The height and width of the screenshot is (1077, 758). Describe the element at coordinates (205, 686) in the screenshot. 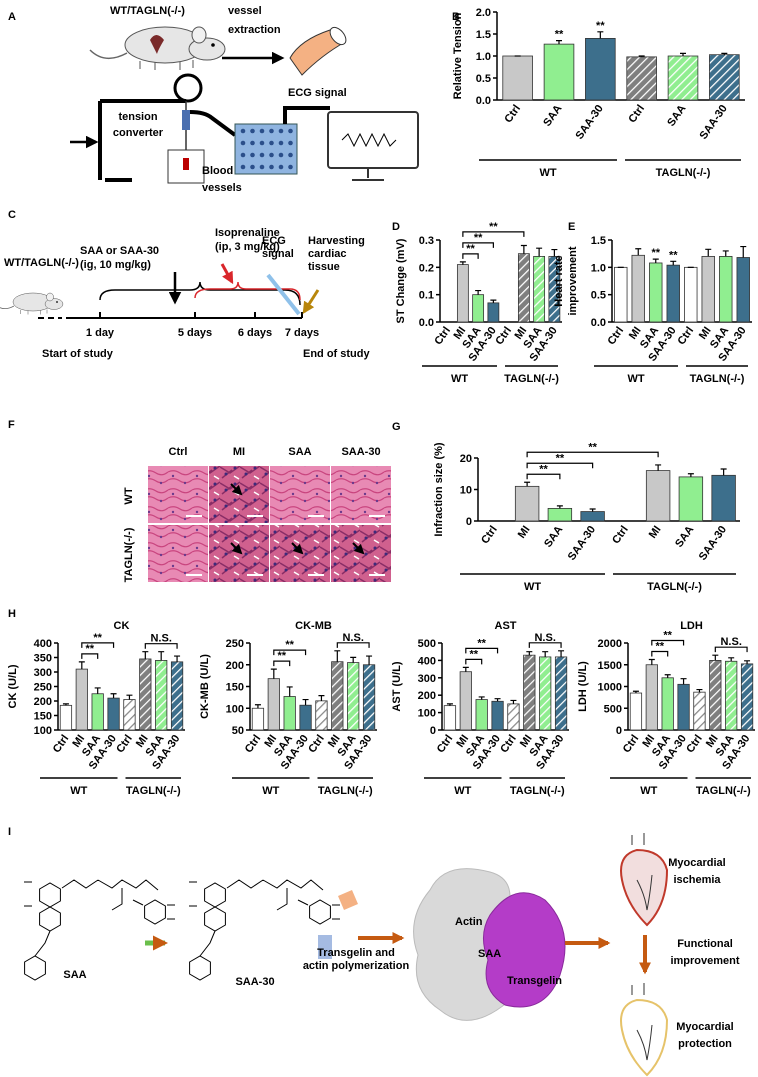

I see `y-axis-title: CK-MB (U/L)` at that location.